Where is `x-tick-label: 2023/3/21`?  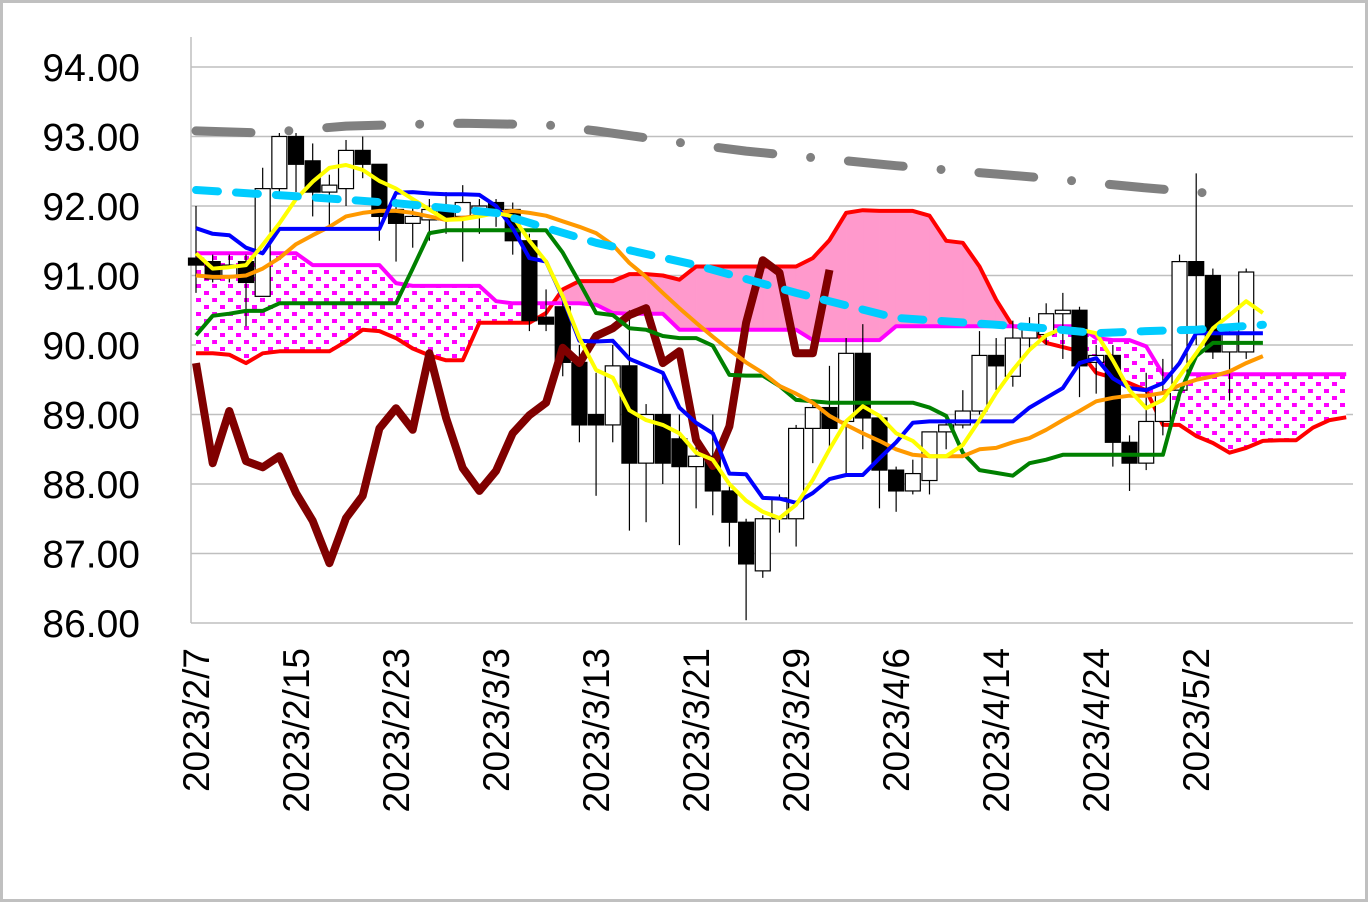
x-tick-label: 2023/3/21 is located at coordinates (696, 730).